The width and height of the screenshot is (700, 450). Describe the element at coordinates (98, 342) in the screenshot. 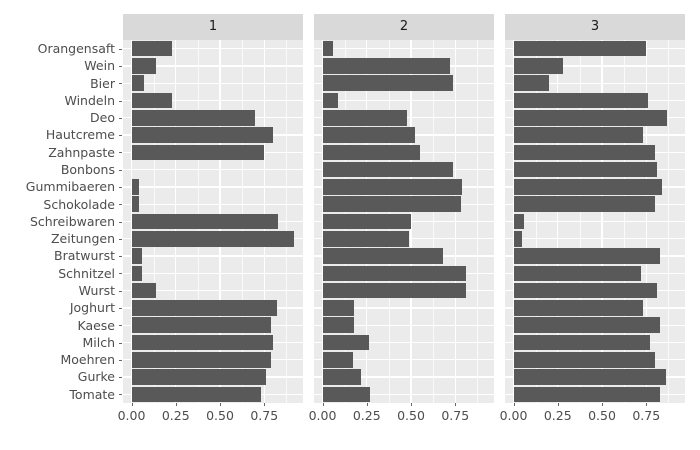

I see `y-axis-label: Milch` at that location.